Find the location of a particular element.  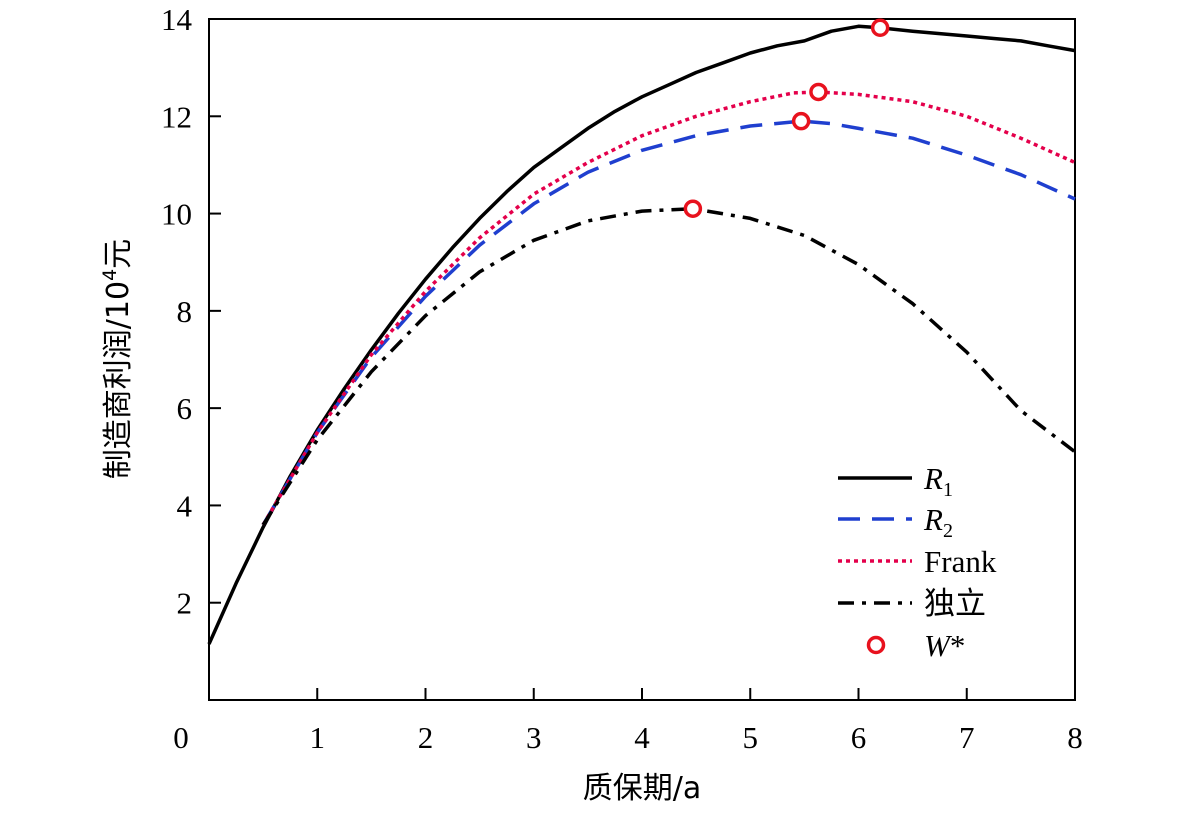

legend-label: R2 is located at coordinates (938, 522).